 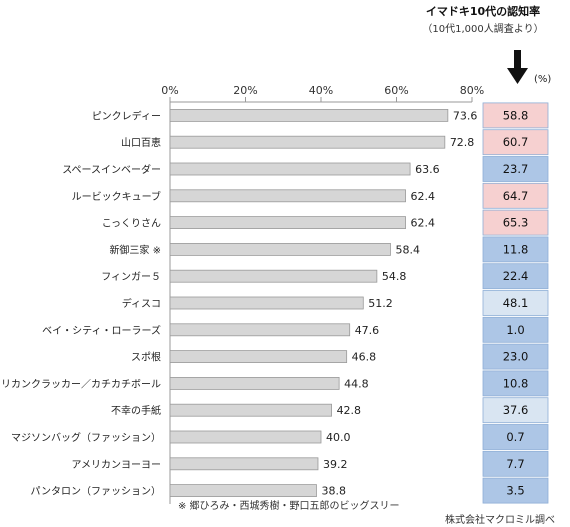 I want to click on bar-value-label: 58.4, so click(x=407, y=249).